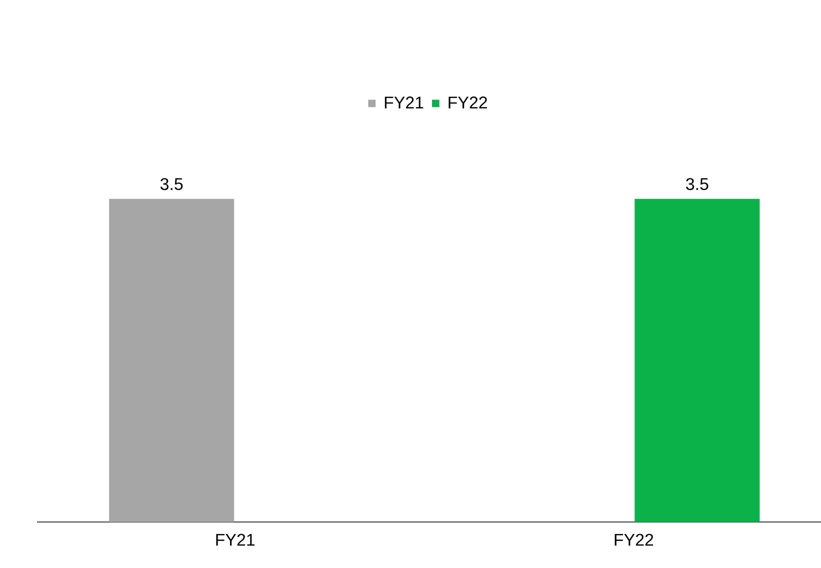 The image size is (821, 568). Describe the element at coordinates (404, 102) in the screenshot. I see `legend-label: FY21` at that location.